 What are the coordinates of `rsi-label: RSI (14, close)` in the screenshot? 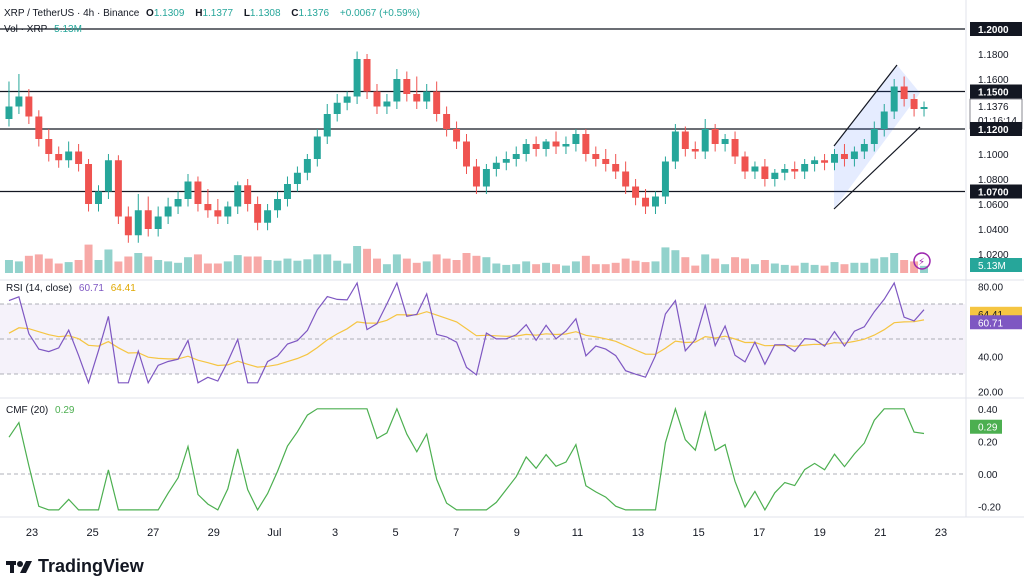 It's located at (39, 288).